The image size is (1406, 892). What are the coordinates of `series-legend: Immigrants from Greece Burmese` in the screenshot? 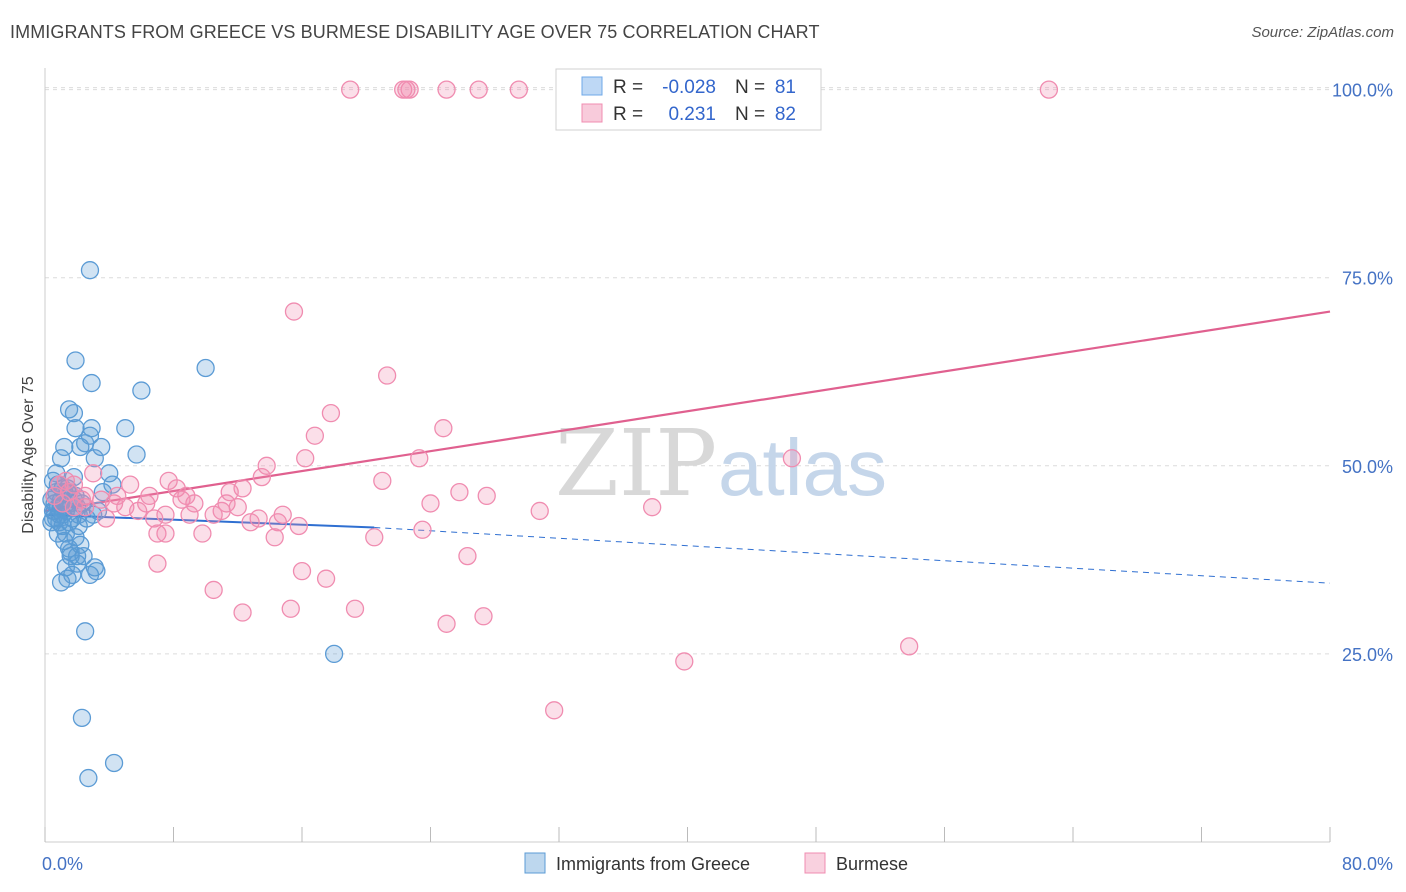 It's located at (716, 863).